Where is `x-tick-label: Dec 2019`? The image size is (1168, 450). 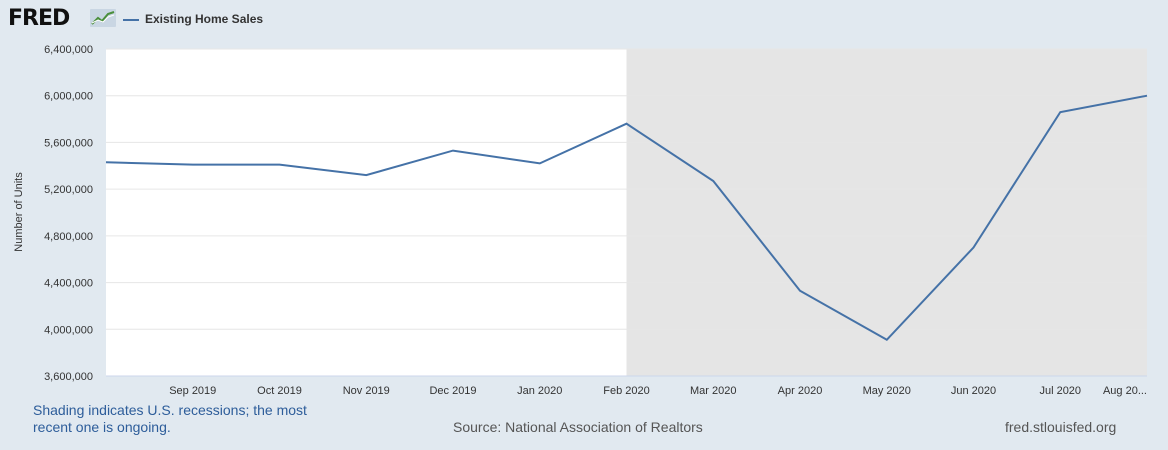
x-tick-label: Dec 2019 is located at coordinates (452, 391).